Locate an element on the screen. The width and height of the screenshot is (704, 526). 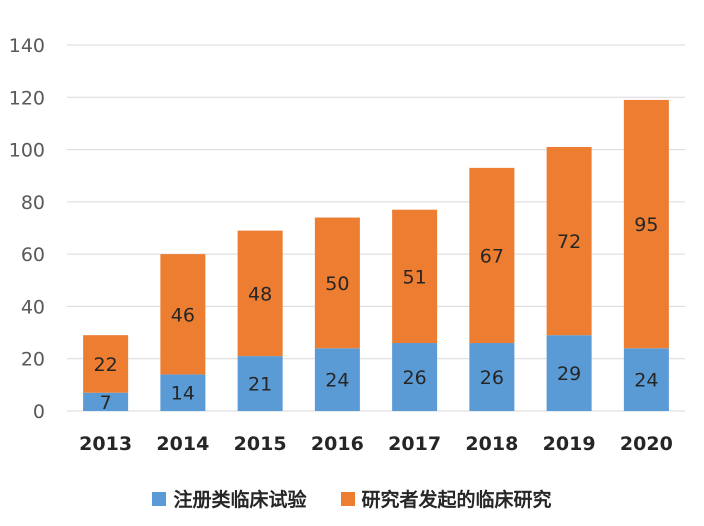
data-label-series-1-2016: 24 is located at coordinates (337, 381).